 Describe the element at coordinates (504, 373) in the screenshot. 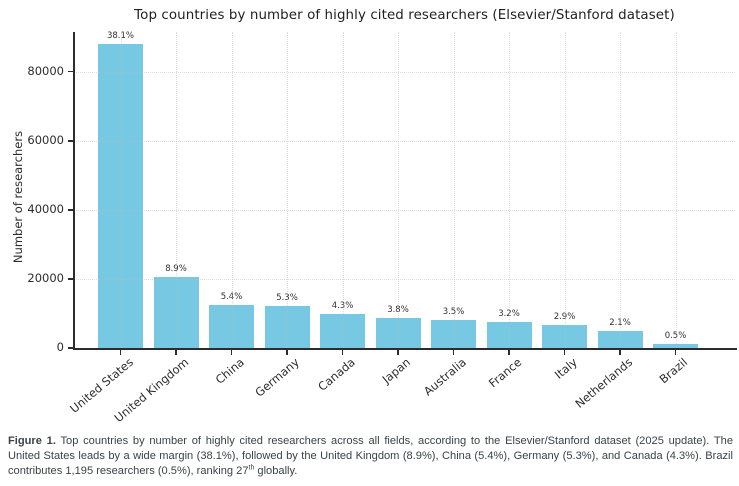

I see `x-tick-label-france: France` at that location.